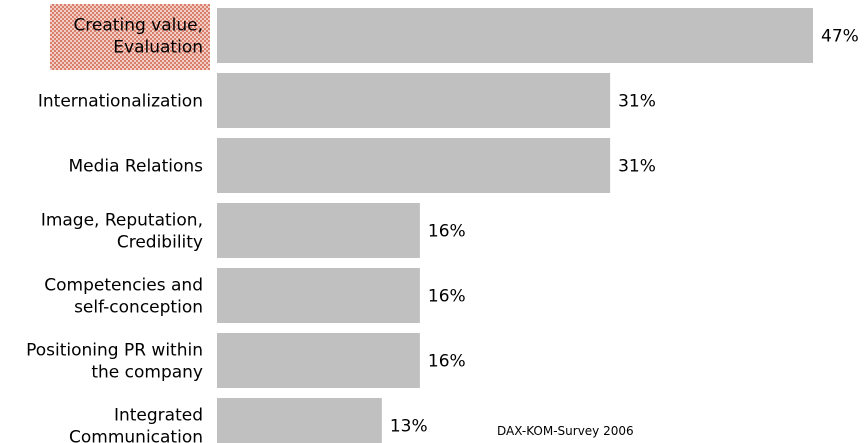 This screenshot has height=443, width=867. I want to click on category-label: Competencies and self-conception, so click(123, 297).